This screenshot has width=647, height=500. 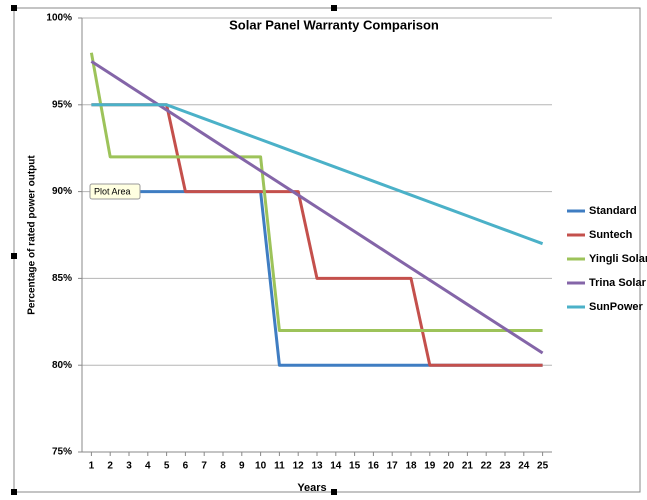 What do you see at coordinates (616, 307) in the screenshot?
I see `legend-label: SunPower` at bounding box center [616, 307].